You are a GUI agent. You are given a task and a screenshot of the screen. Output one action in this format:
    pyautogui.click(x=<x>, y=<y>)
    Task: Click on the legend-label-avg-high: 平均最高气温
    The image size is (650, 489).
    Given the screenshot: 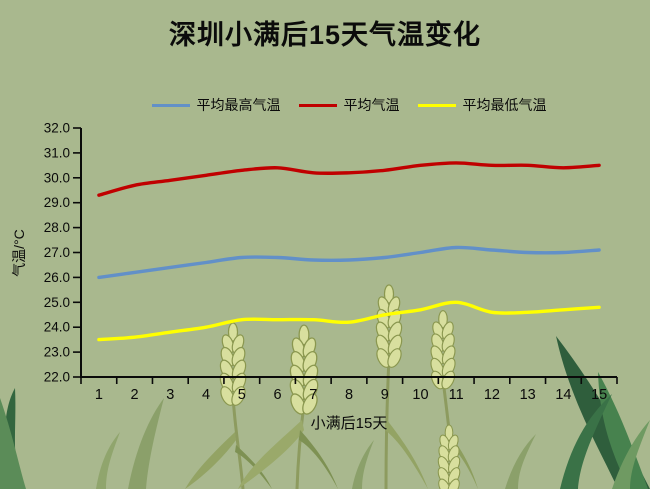 What is the action you would take?
    pyautogui.click(x=238, y=105)
    